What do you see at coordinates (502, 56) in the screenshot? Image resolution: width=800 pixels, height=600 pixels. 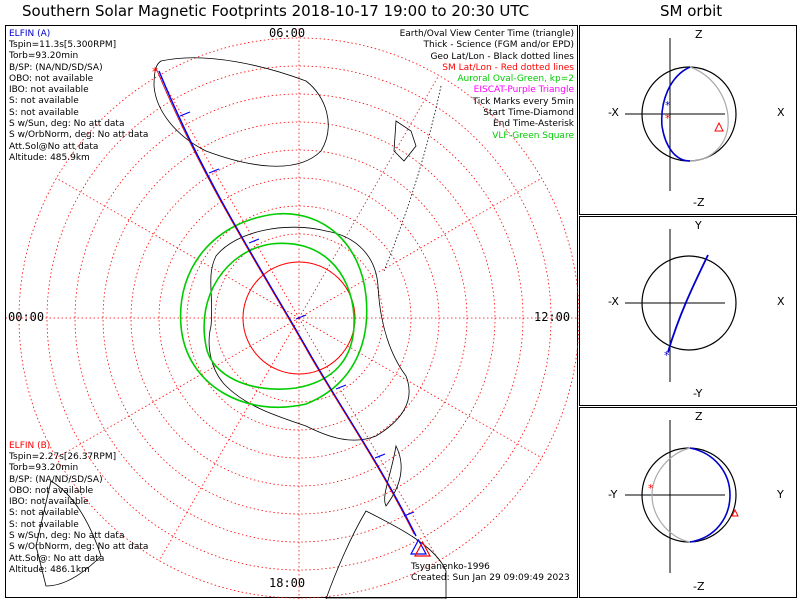 I see `legend-item: Geo Lat/Lon - Black dotted lines` at bounding box center [502, 56].